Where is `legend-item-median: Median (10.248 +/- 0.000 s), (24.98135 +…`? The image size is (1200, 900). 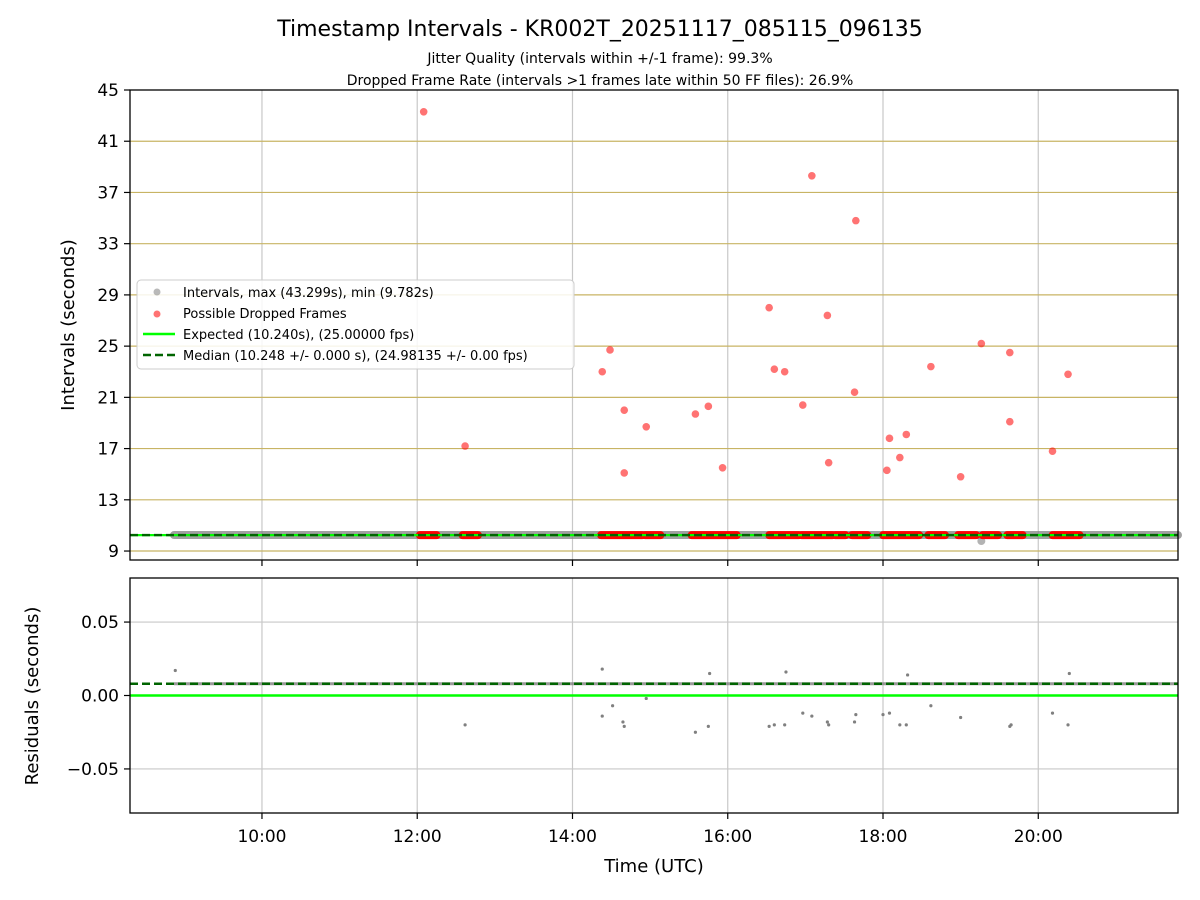 legend-item-median: Median (10.248 +/- 0.000 s), (24.98135 +… is located at coordinates (335, 356).